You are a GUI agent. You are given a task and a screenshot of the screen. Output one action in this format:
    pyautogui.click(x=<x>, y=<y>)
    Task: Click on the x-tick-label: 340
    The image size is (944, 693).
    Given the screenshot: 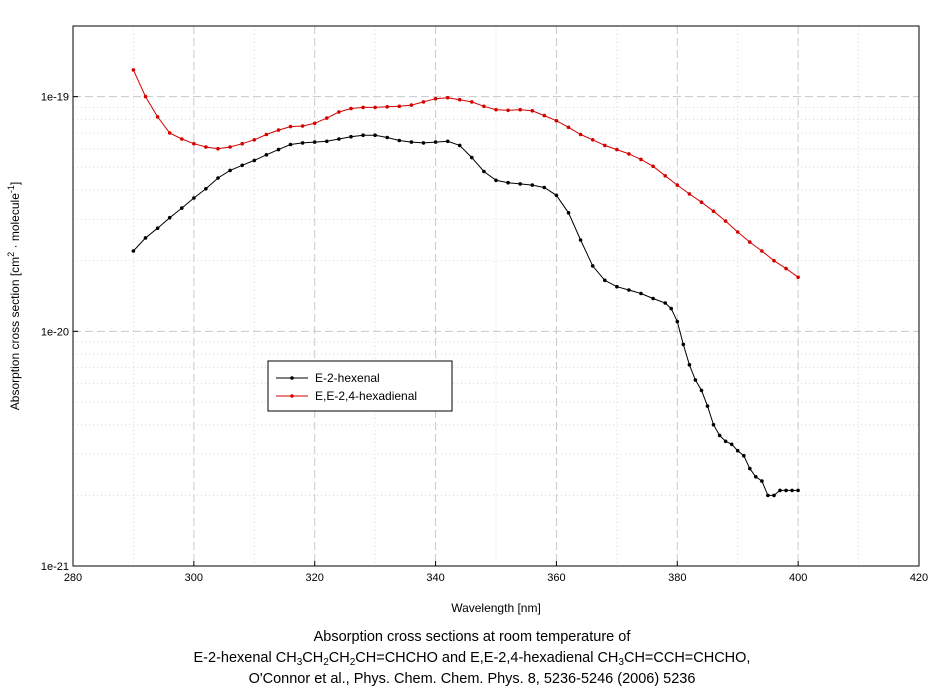 What is the action you would take?
    pyautogui.click(x=435, y=578)
    